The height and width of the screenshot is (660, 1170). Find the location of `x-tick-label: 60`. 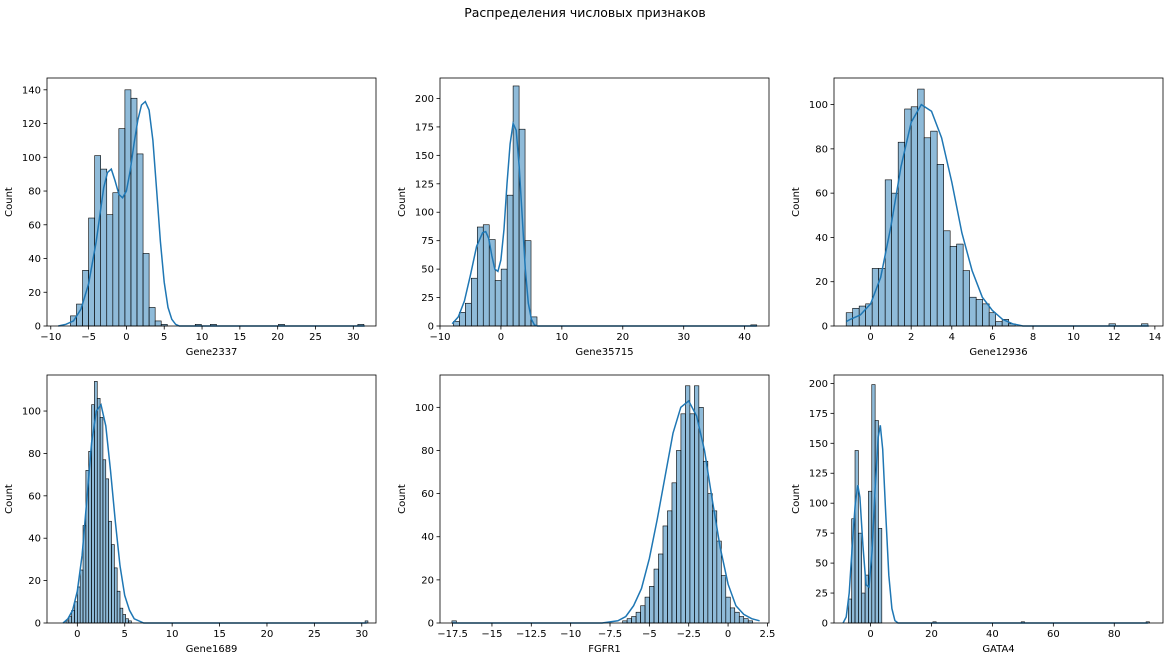

x-tick-label: 60 is located at coordinates (1053, 634).